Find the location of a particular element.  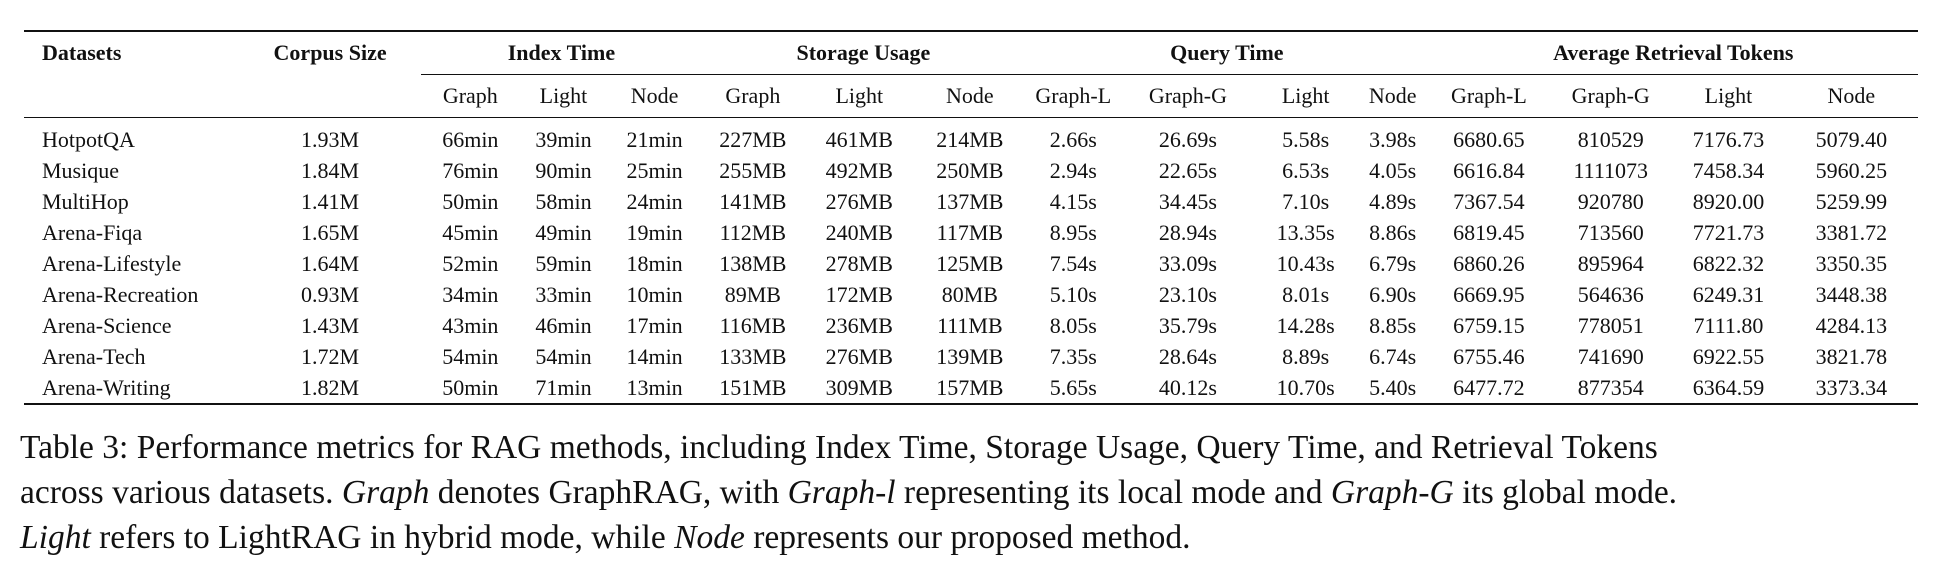

header-avg-retrieval-tokens: Average Retrieval Tokens is located at coordinates (1673, 52).